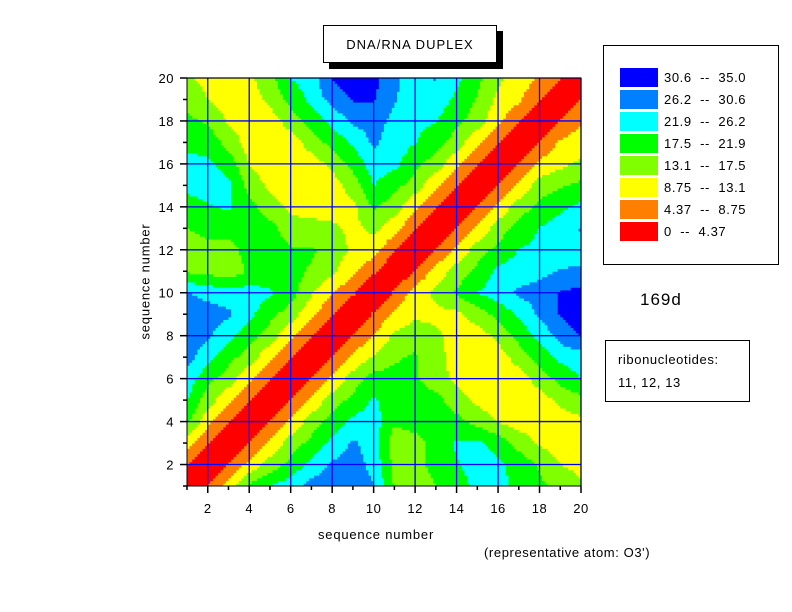 The width and height of the screenshot is (792, 612). What do you see at coordinates (166, 293) in the screenshot?
I see `y-tick-label: 10` at bounding box center [166, 293].